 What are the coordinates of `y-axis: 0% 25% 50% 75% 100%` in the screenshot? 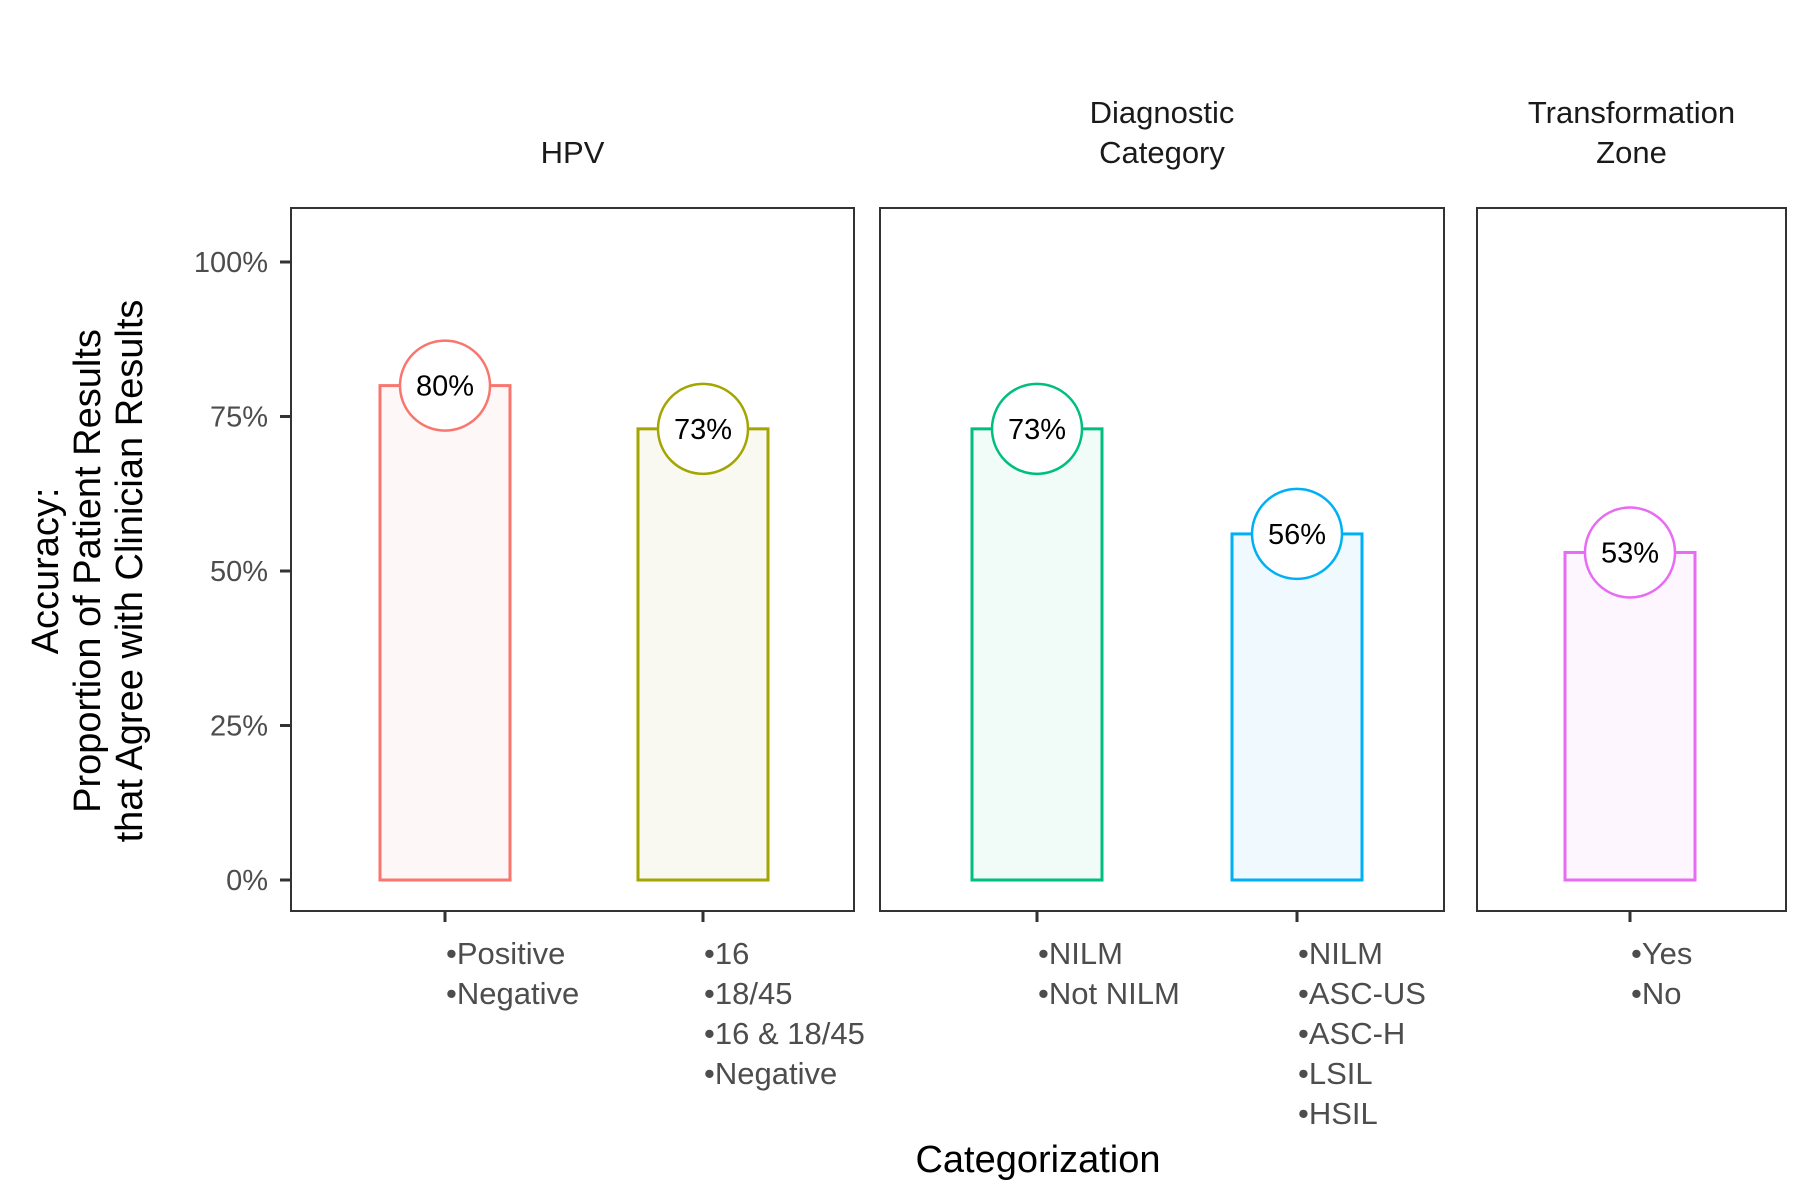 It's located at (242, 572).